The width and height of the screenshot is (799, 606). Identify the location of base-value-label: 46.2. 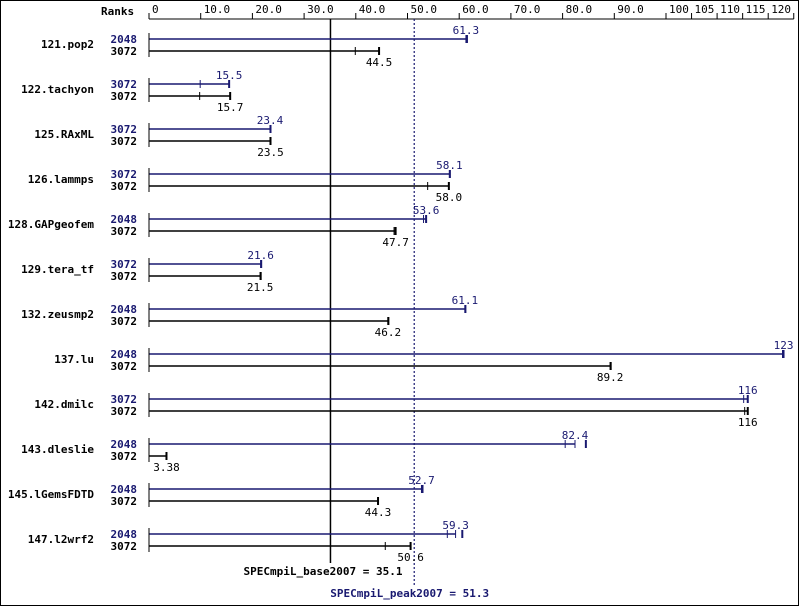
(388, 332).